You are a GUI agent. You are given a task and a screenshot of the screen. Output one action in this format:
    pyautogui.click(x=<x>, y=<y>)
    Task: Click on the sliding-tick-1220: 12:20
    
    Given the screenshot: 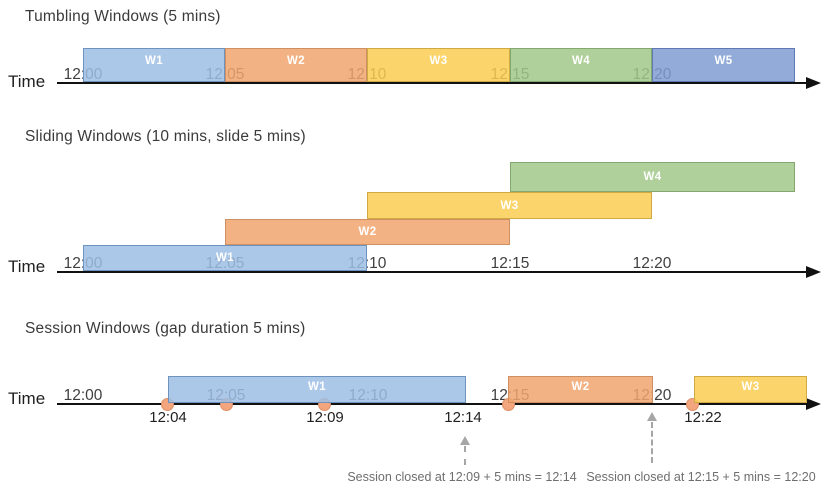 What is the action you would take?
    pyautogui.click(x=652, y=263)
    